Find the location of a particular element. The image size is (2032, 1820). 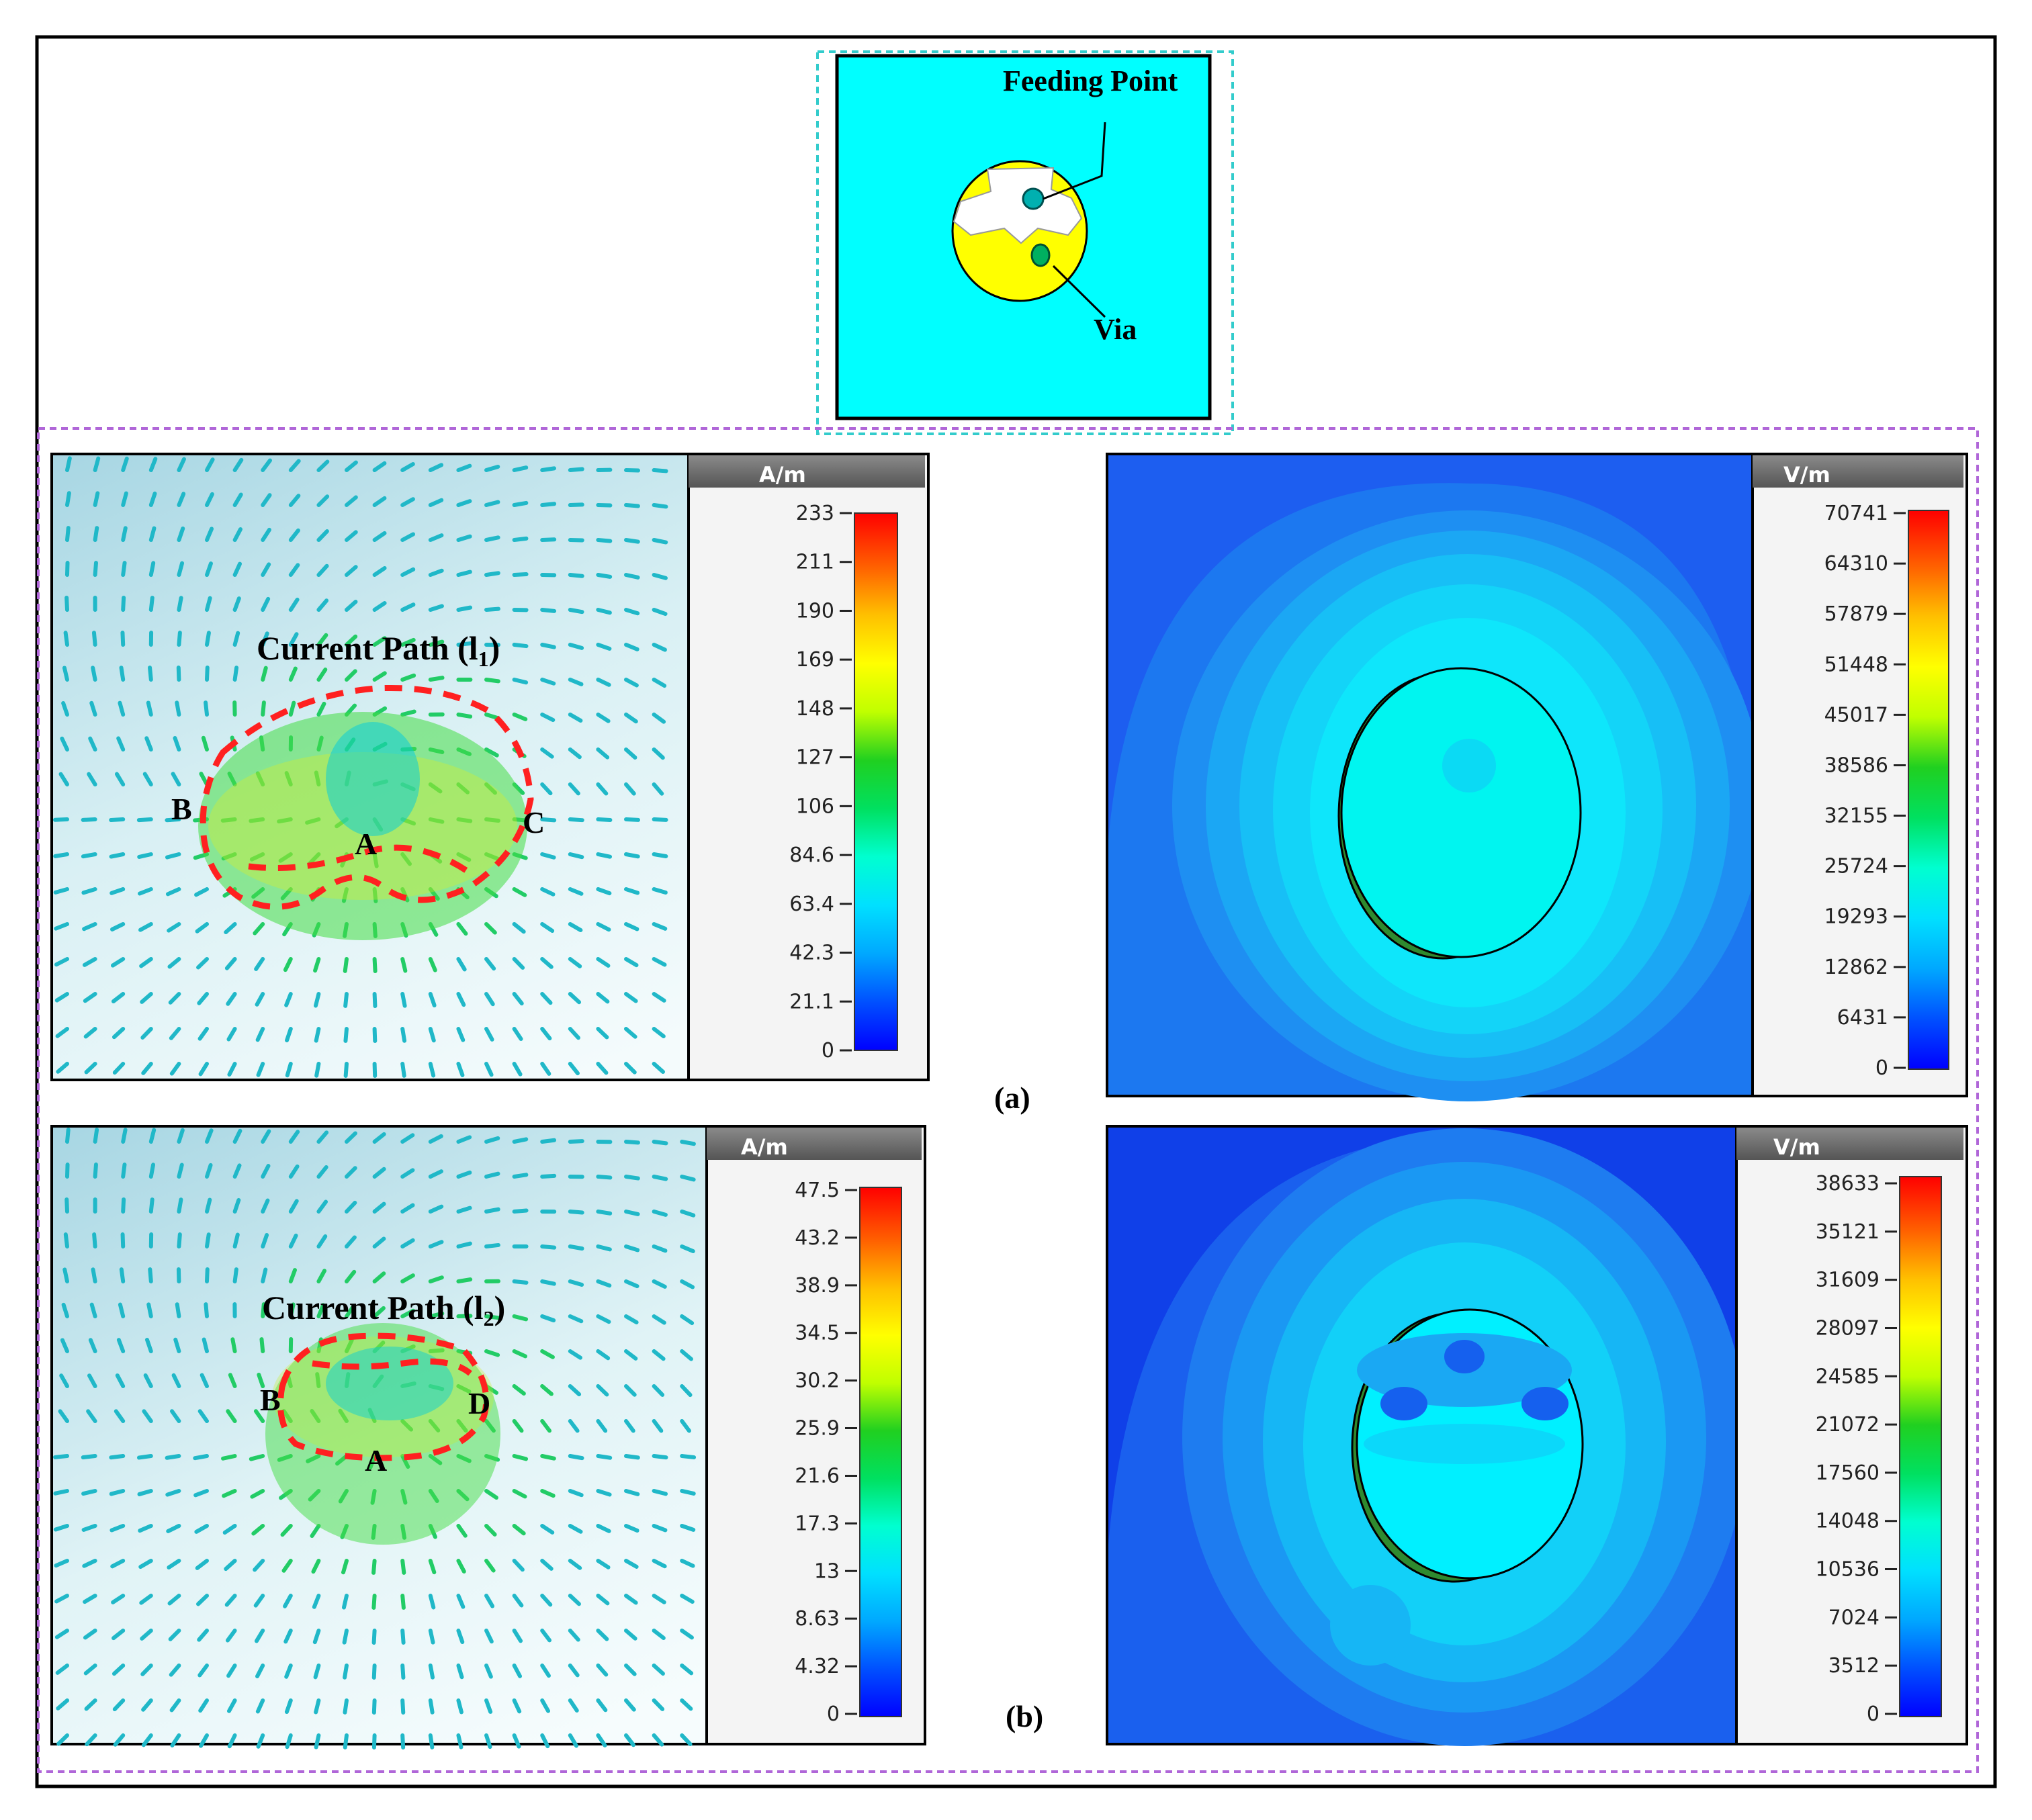

tick-label: 30.2 is located at coordinates (817, 1381).